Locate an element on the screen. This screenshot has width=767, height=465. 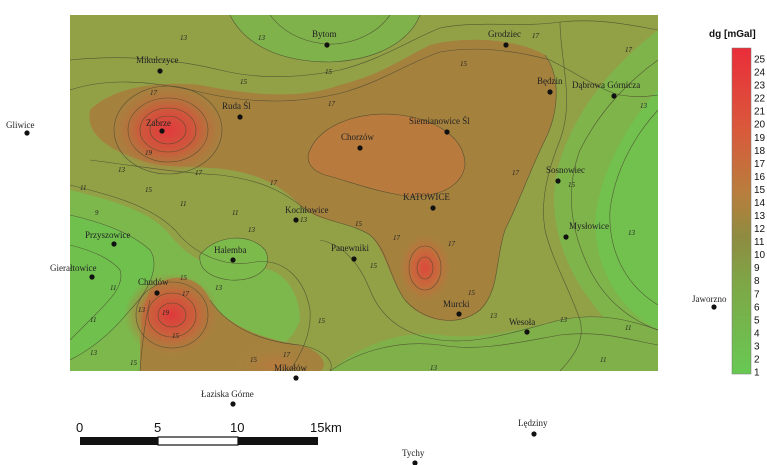
legend-tick-2: 2 is located at coordinates (757, 359).